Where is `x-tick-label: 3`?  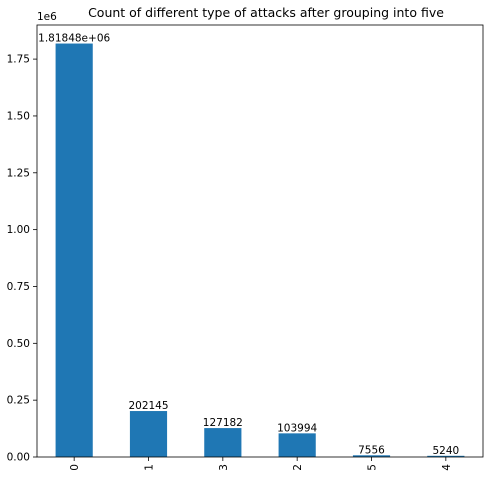 x-tick-label: 3 is located at coordinates (224, 467).